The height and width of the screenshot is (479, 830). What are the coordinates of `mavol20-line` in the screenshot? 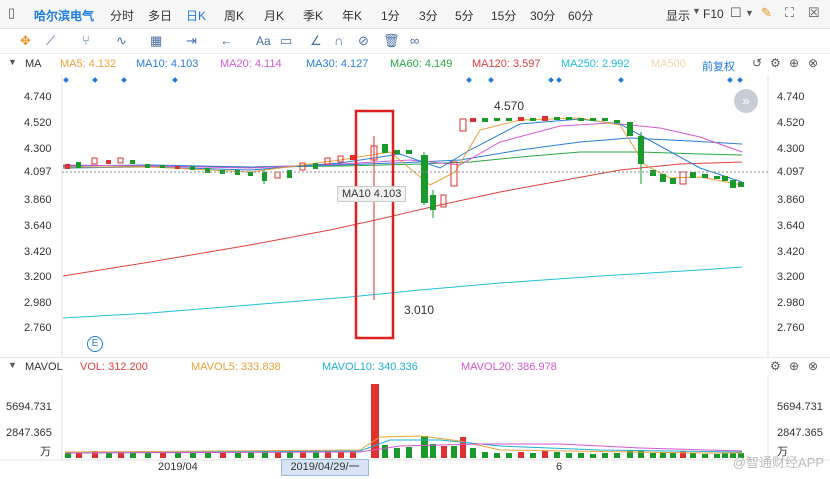 It's located at (403, 448).